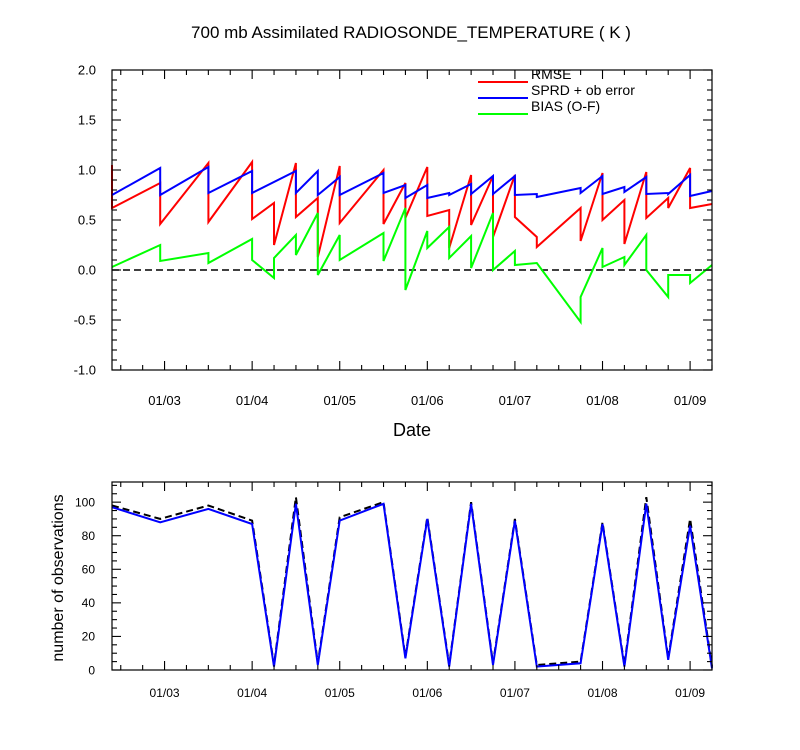  I want to click on y-tick-label: 80, so click(89, 536).